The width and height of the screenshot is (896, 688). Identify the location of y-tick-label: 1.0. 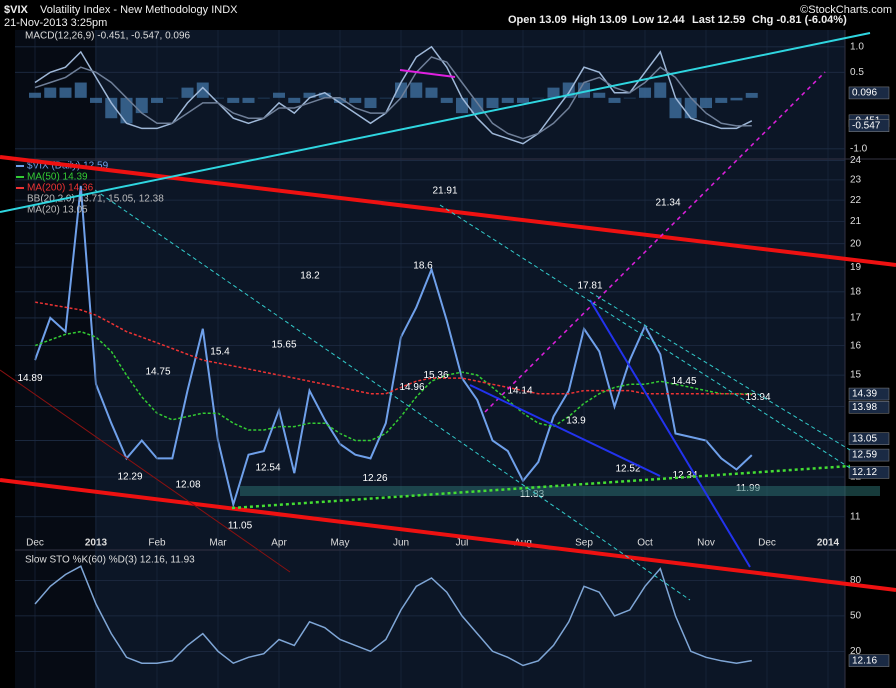
(857, 46).